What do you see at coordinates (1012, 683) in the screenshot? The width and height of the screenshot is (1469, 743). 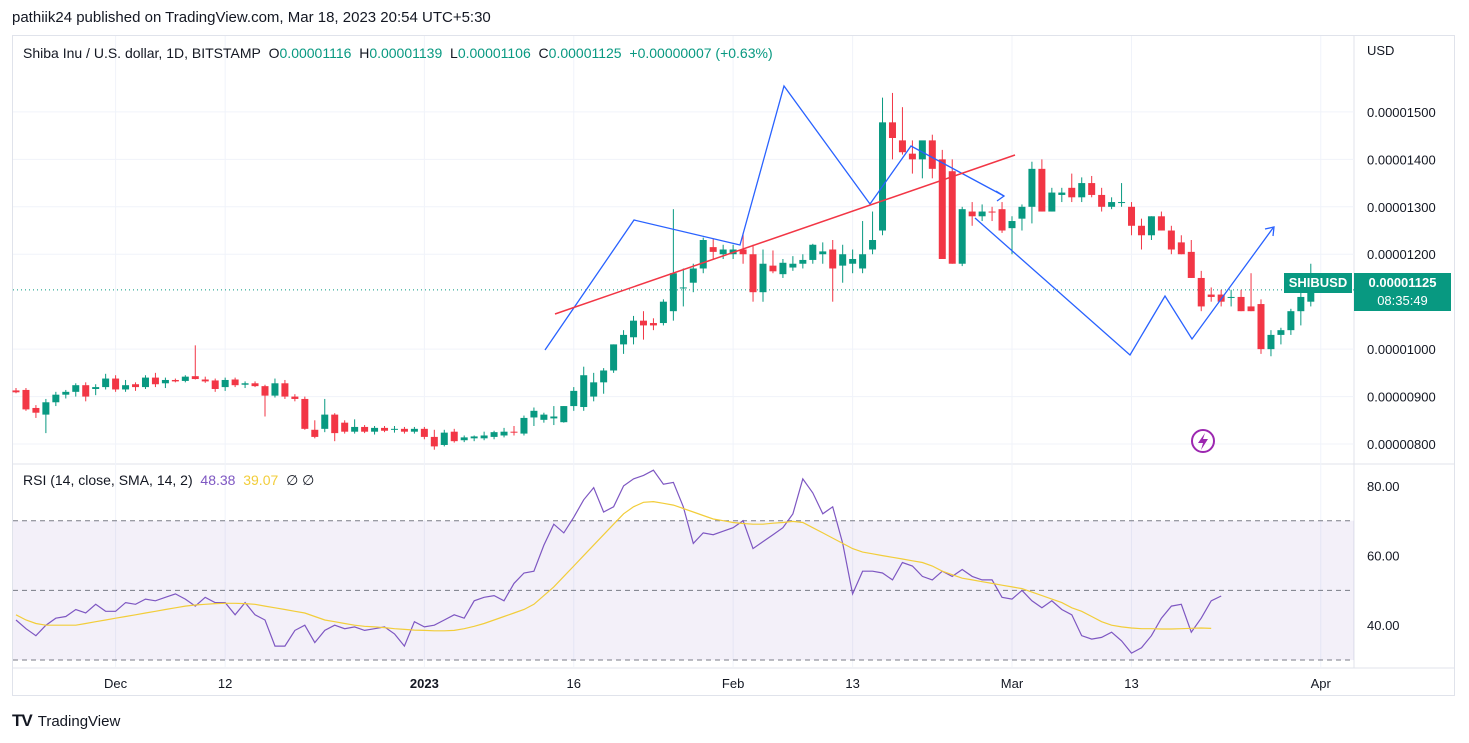 I see `time-tick-label: Mar` at bounding box center [1012, 683].